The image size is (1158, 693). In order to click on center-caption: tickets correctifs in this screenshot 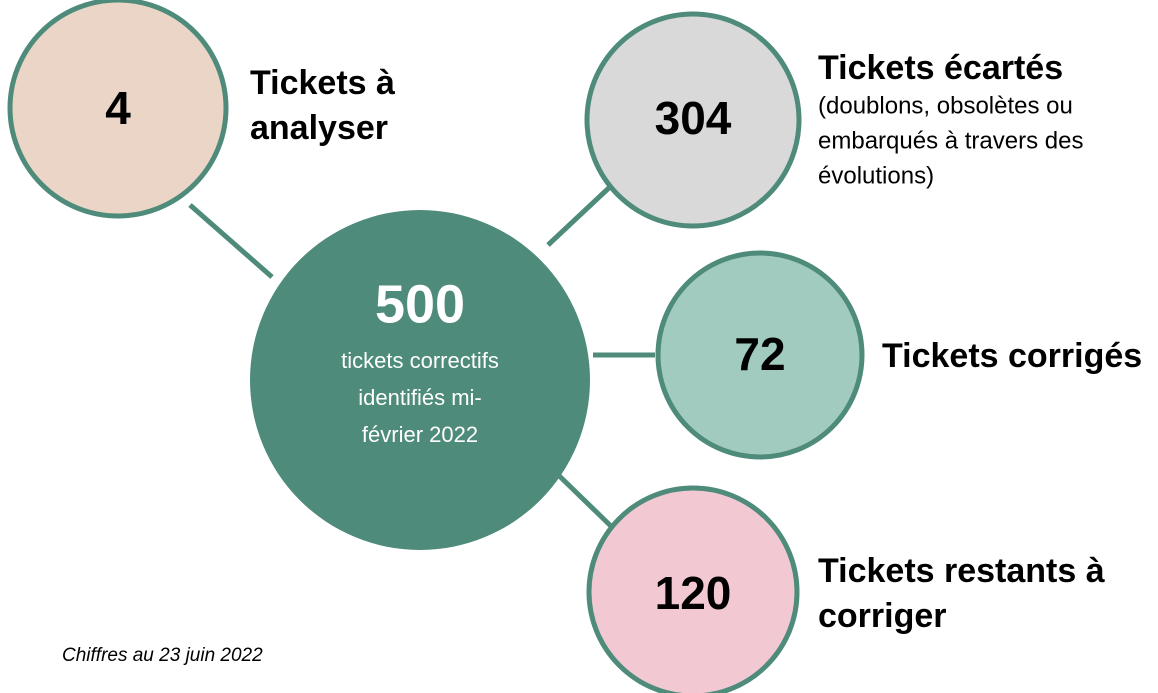, I will do `click(420, 360)`.